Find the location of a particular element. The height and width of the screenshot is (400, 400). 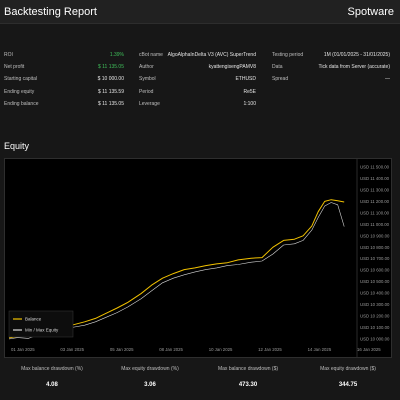

report-title: Backtesting Report is located at coordinates (50, 12).